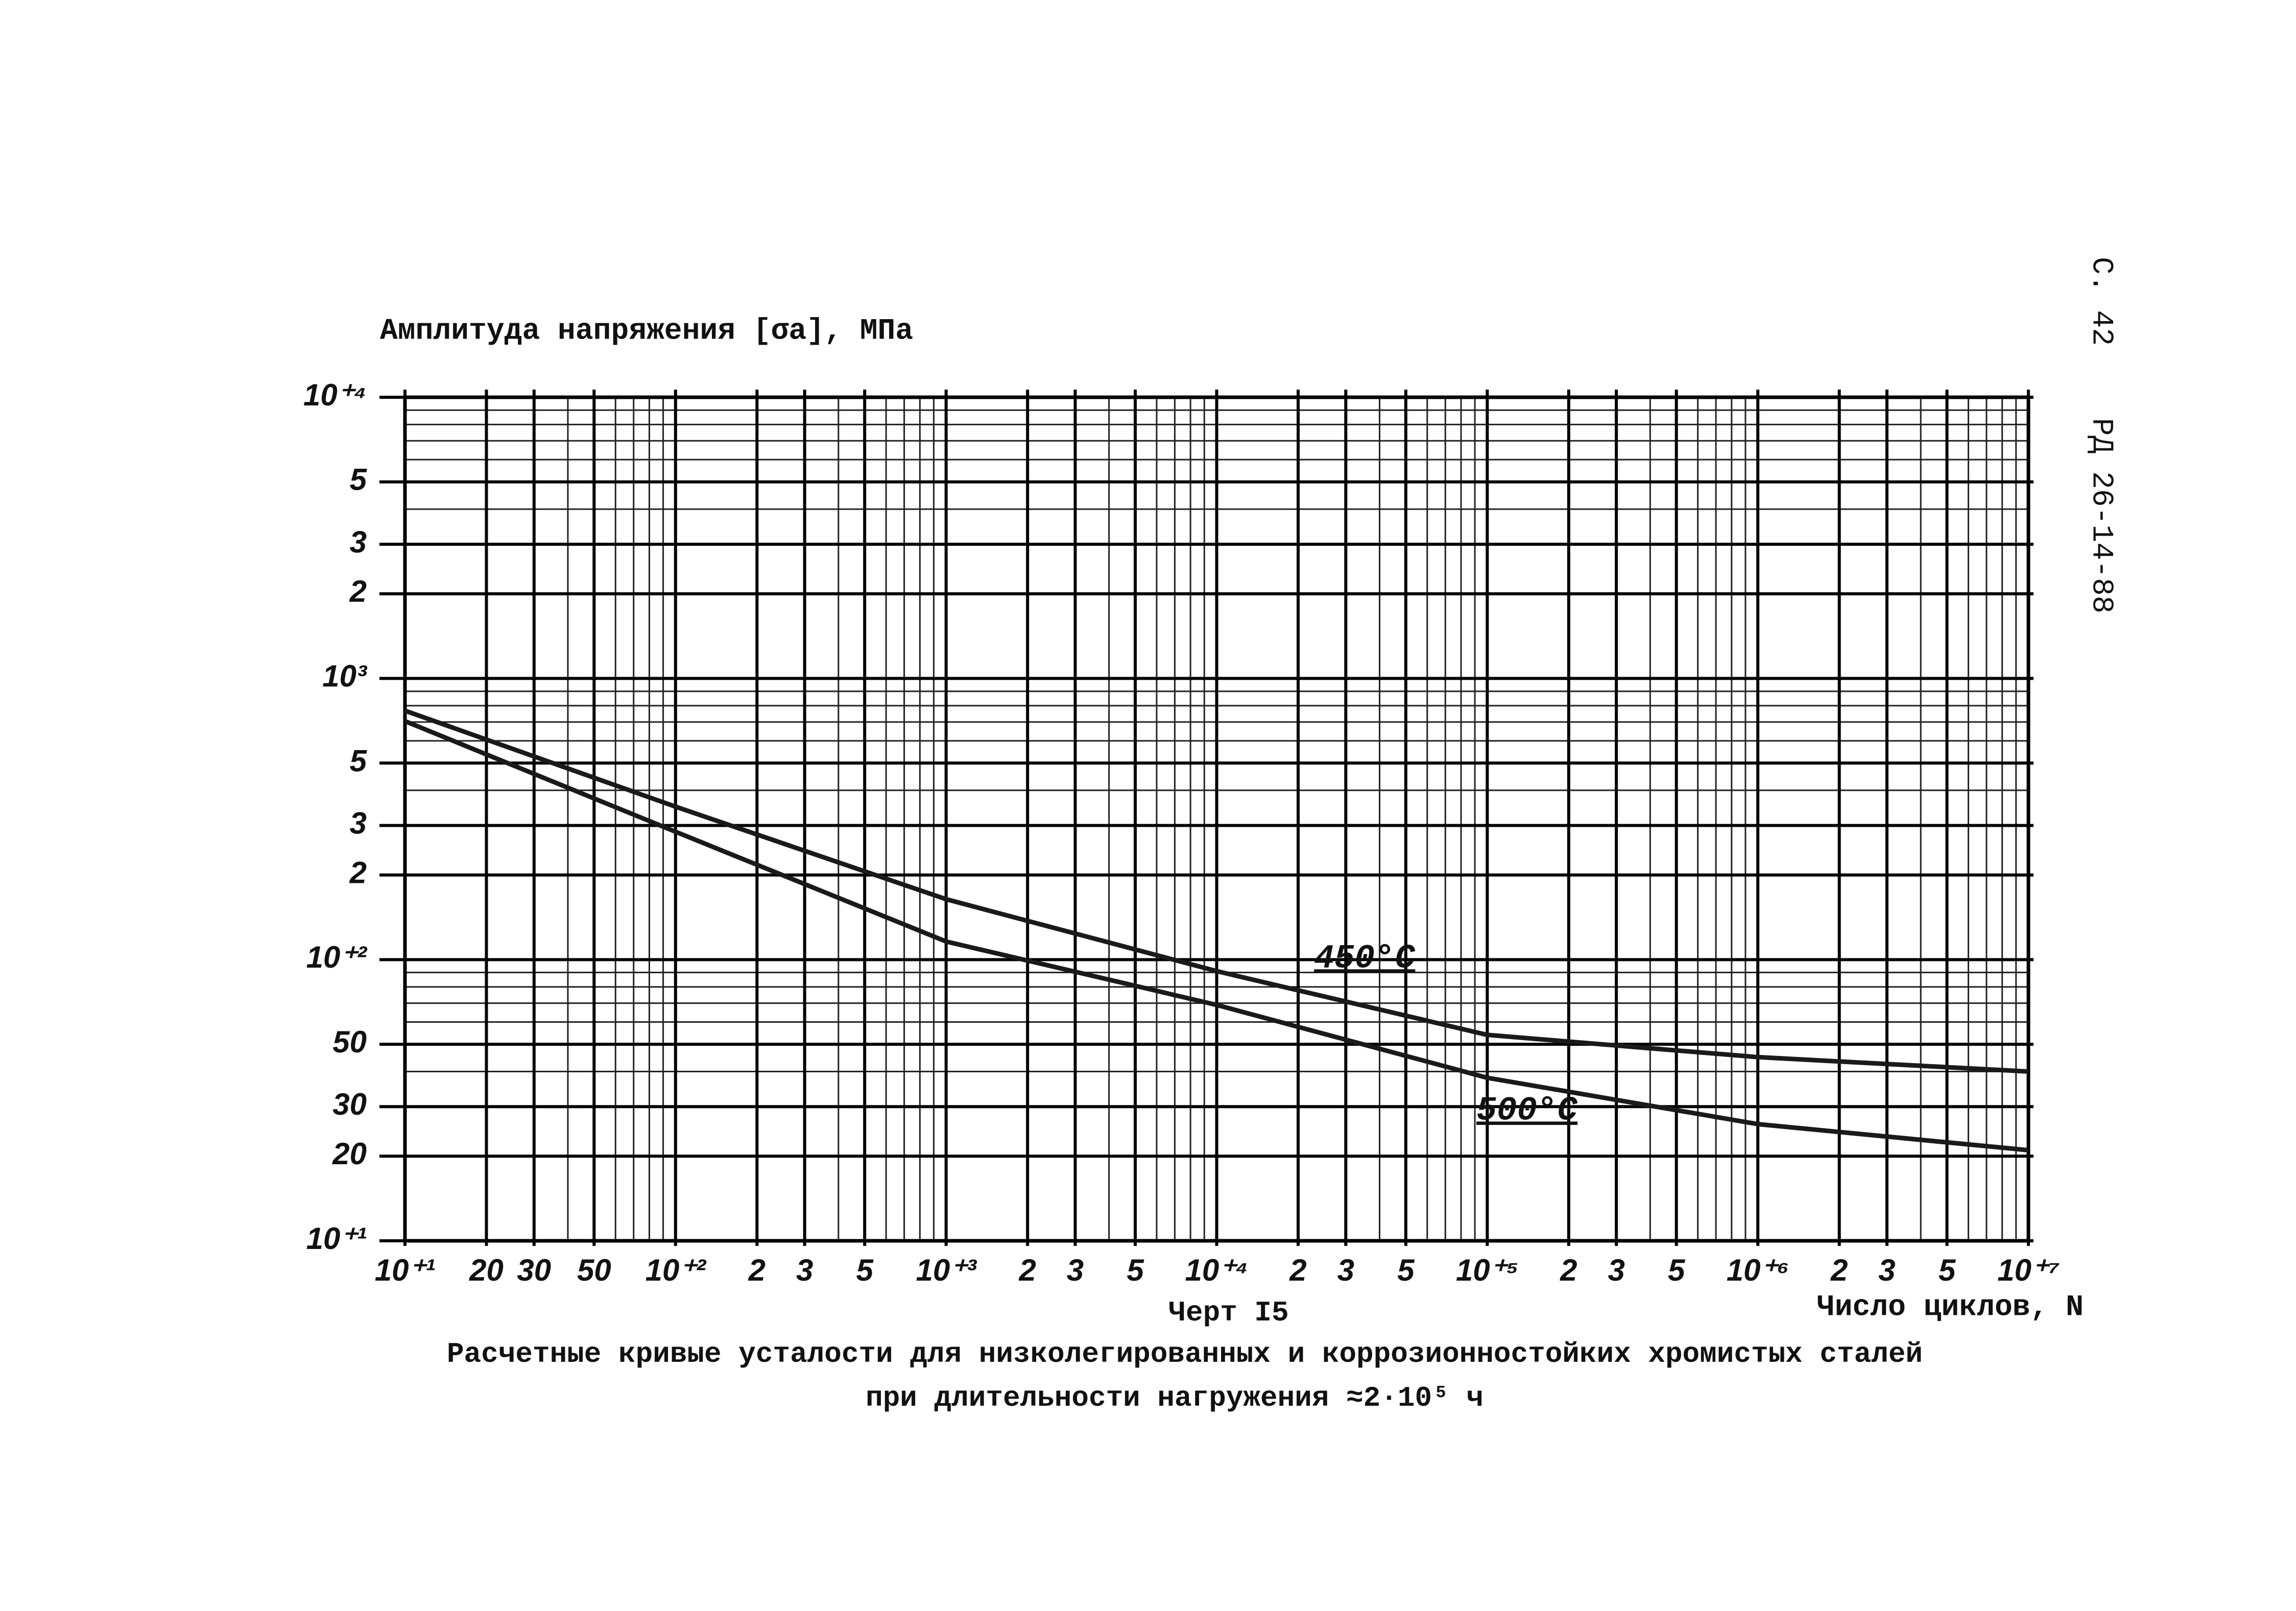 The height and width of the screenshot is (1611, 2296). Describe the element at coordinates (1175, 1398) in the screenshot. I see `chart-subtitle: при длительности нагружения ≈2·10⁵ ч` at that location.